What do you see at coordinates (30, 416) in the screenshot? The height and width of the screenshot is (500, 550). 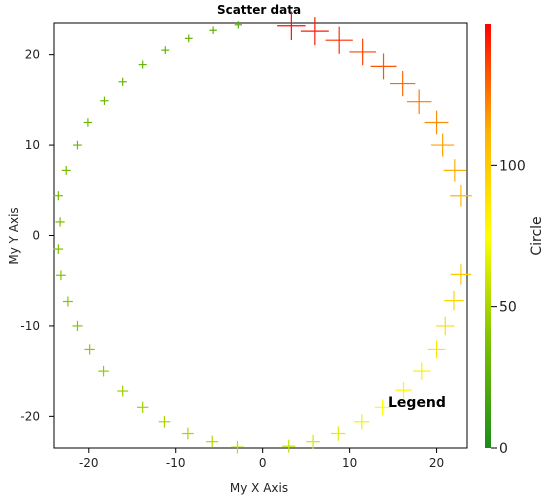 I see `y-tick-label: -20` at bounding box center [30, 416].